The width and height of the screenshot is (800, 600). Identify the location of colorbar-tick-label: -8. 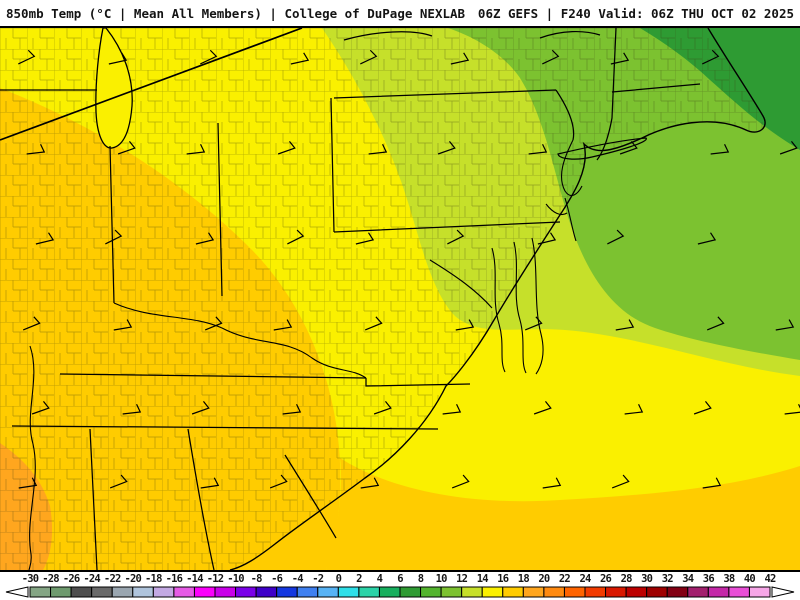
(256, 579).